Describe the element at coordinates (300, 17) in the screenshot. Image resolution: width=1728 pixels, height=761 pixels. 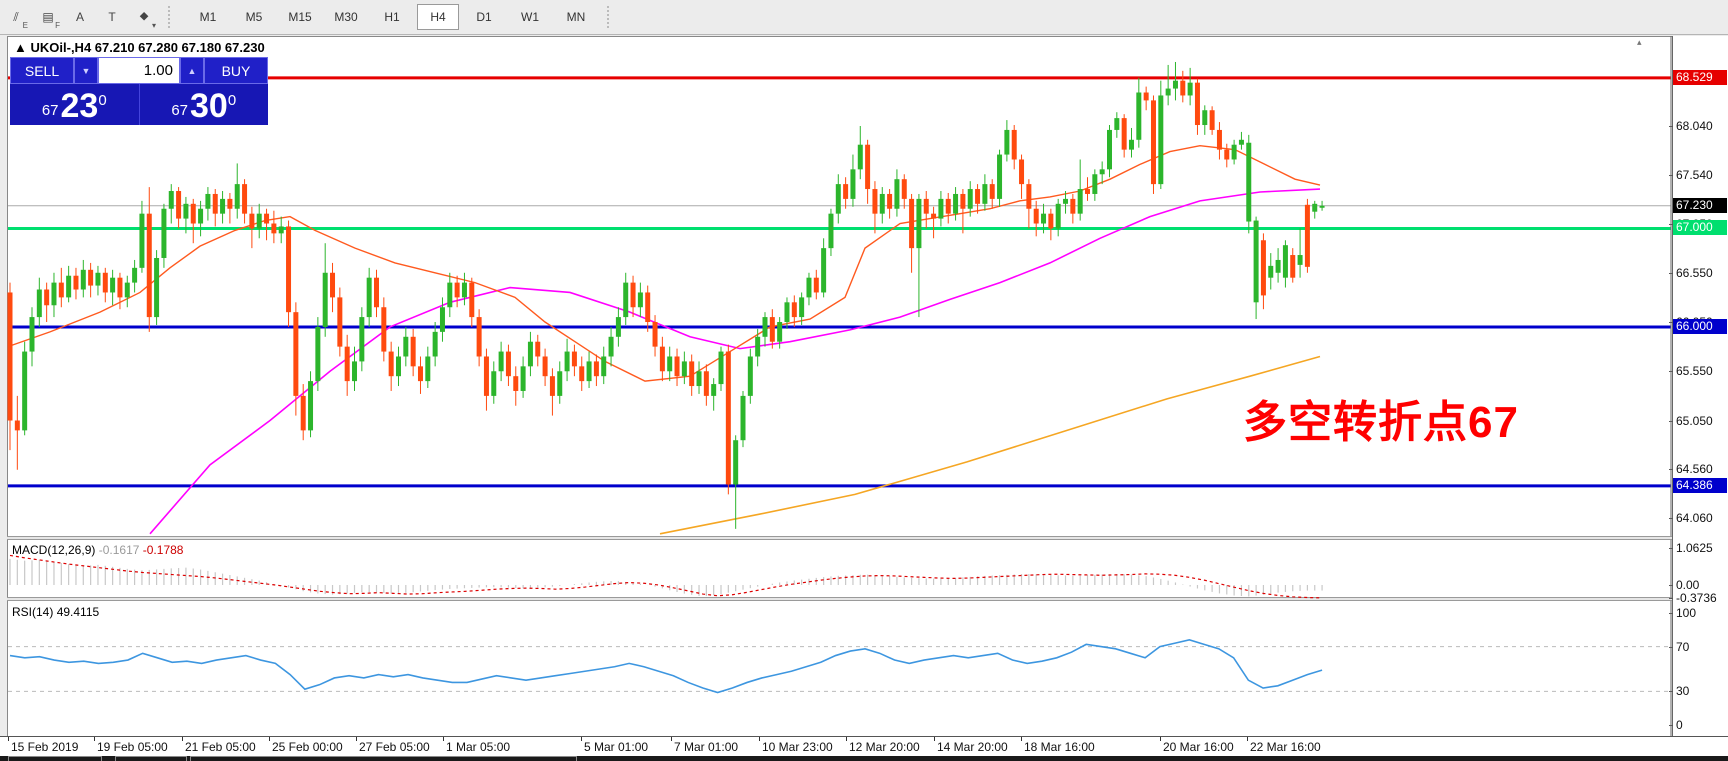
I see `timeframe-button-m15: M15` at that location.